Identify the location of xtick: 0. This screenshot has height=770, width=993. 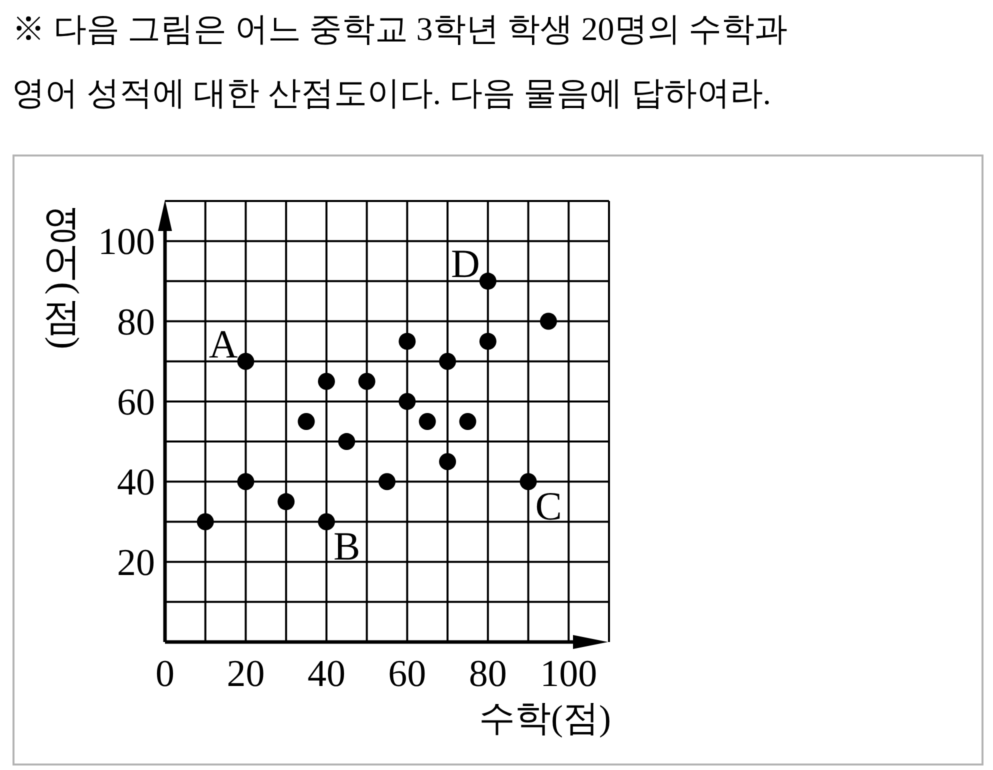
(165, 674).